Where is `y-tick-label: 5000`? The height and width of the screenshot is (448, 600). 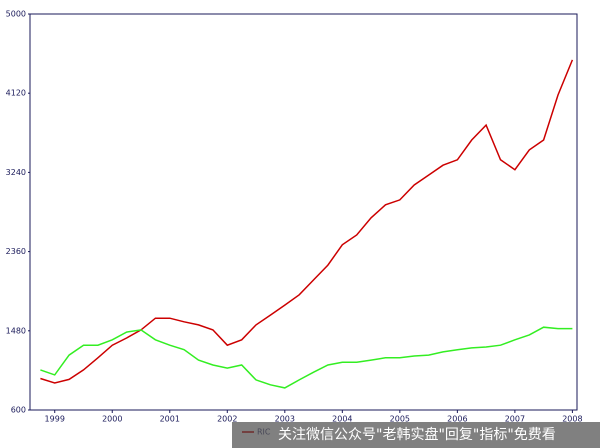
y-tick-label: 5000 is located at coordinates (16, 14).